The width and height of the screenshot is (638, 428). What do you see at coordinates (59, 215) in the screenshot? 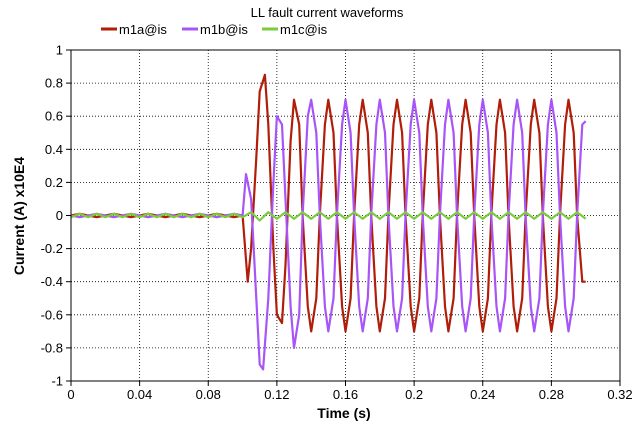
I see `y-tick-label: 0` at bounding box center [59, 215].